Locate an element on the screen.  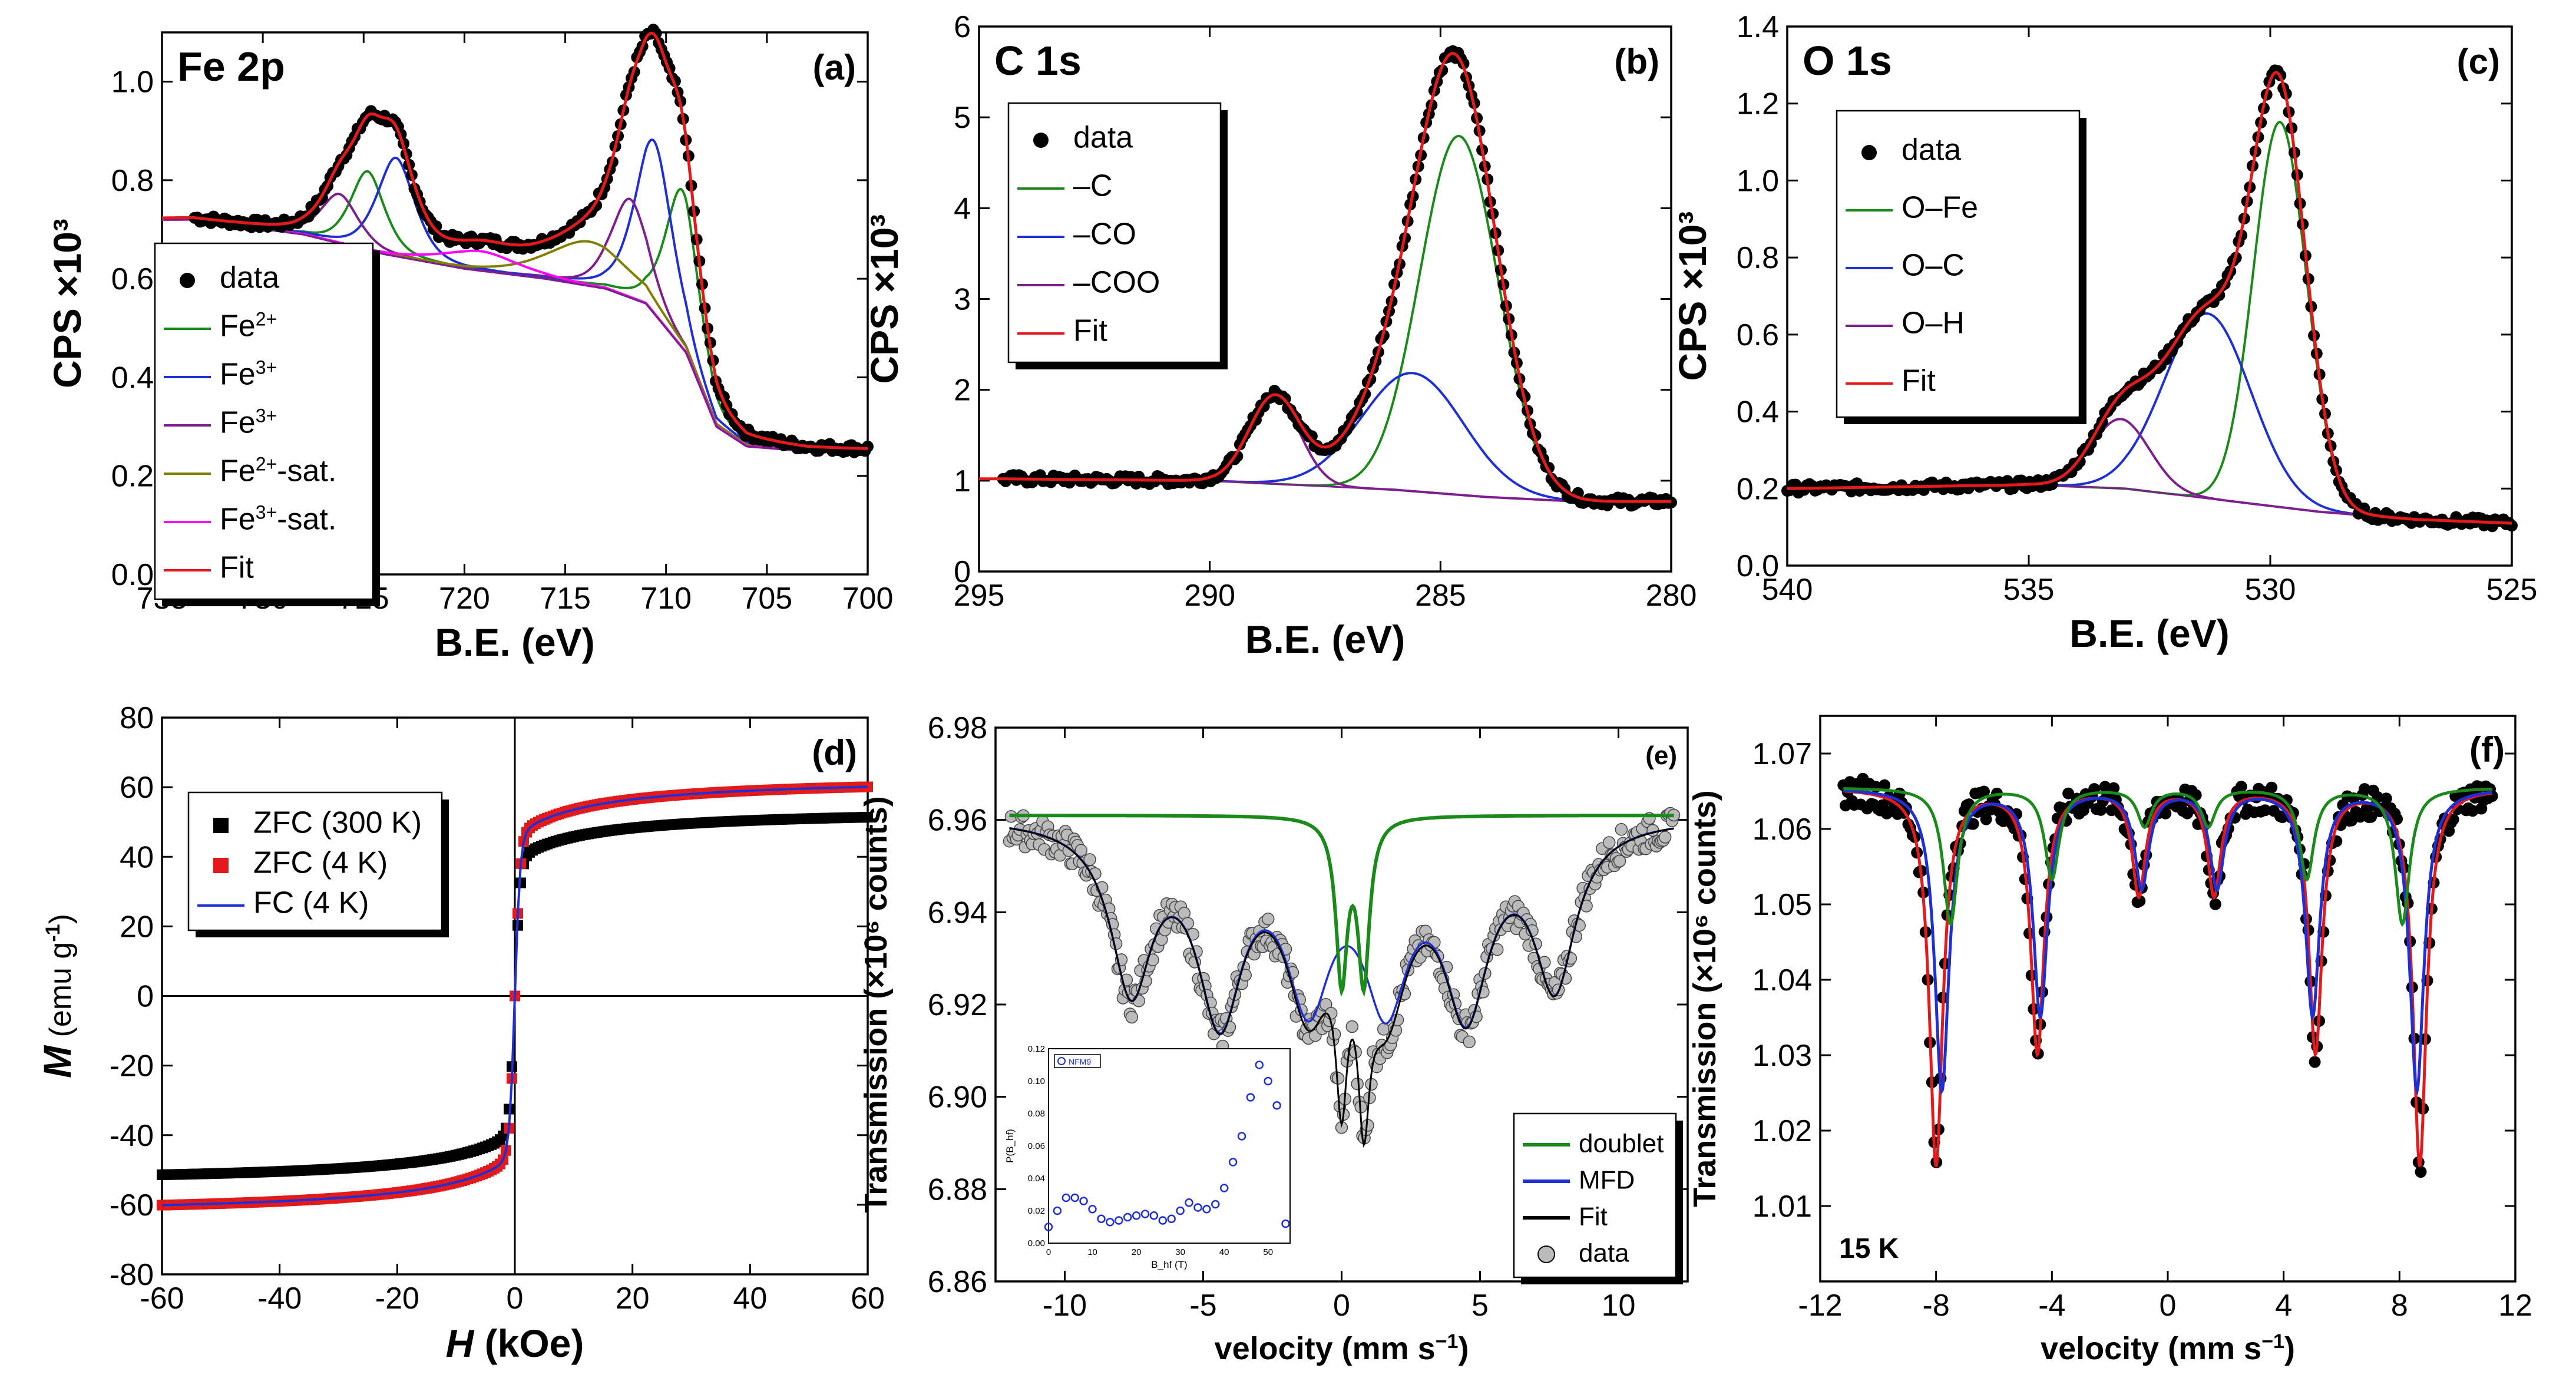
x-tick-label: 700 is located at coordinates (868, 599).